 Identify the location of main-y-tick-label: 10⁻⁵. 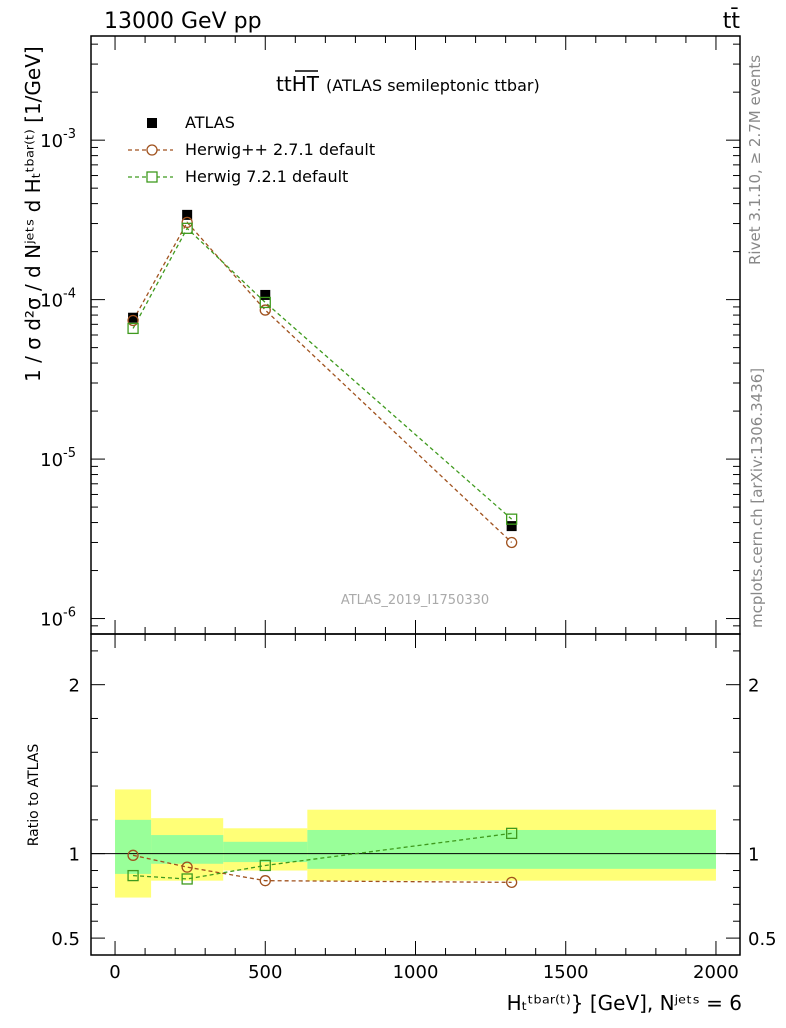
(58, 458).